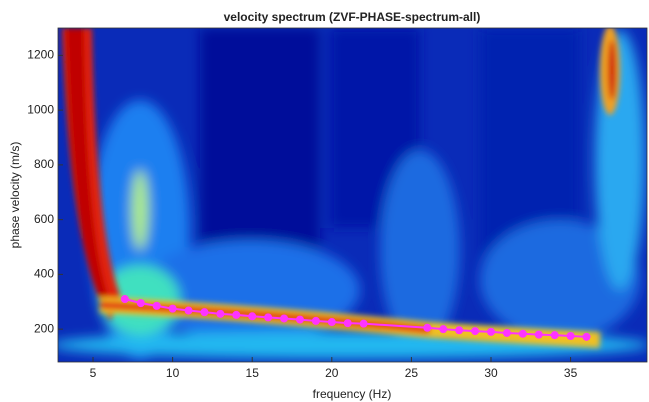 This screenshot has width=649, height=402. Describe the element at coordinates (40, 109) in the screenshot. I see `y-tick-label: 1000` at that location.